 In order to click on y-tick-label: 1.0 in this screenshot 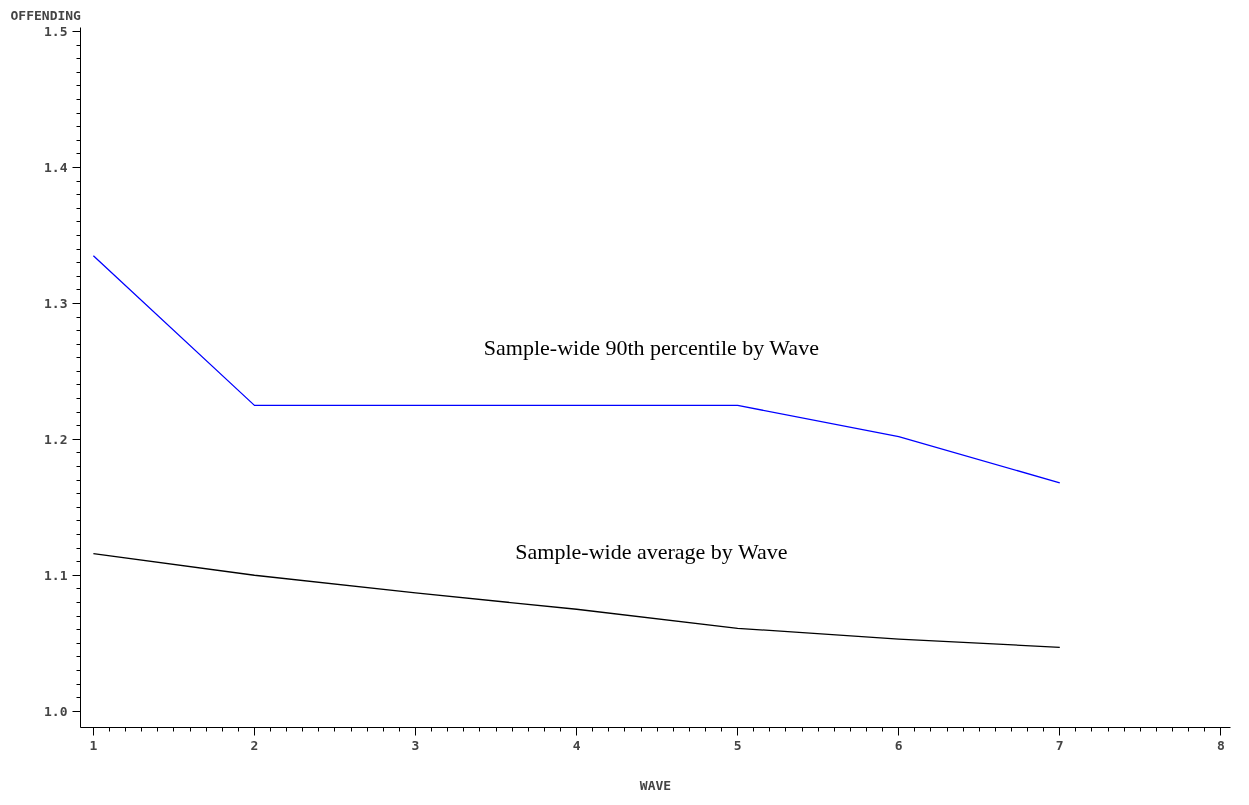, I will do `click(56, 711)`.